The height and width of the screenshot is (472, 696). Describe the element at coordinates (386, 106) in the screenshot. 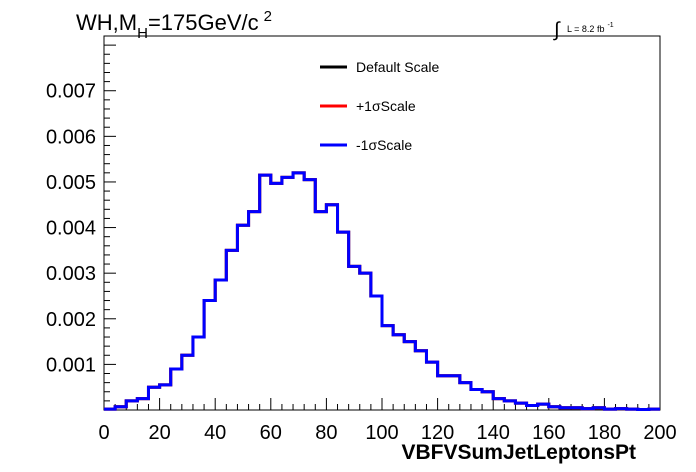

I see `legend-label: +1σScale` at that location.